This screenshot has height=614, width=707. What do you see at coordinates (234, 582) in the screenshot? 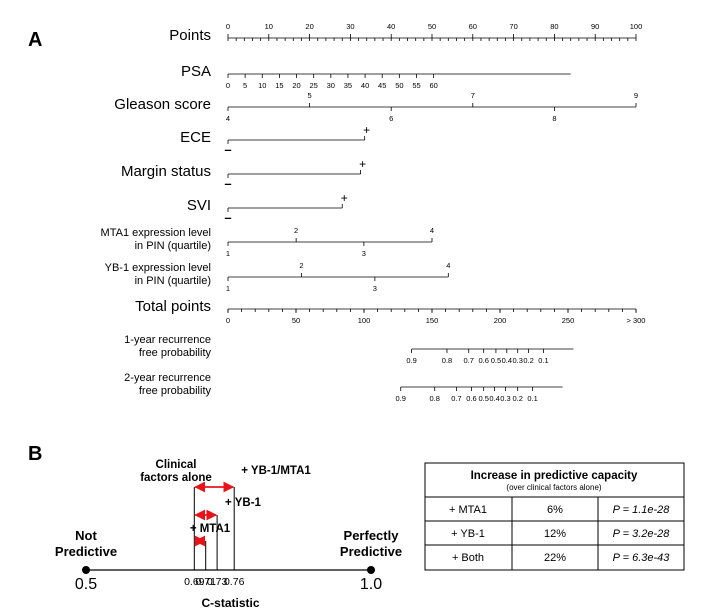
I see `tick-label: 0.76` at bounding box center [234, 582].